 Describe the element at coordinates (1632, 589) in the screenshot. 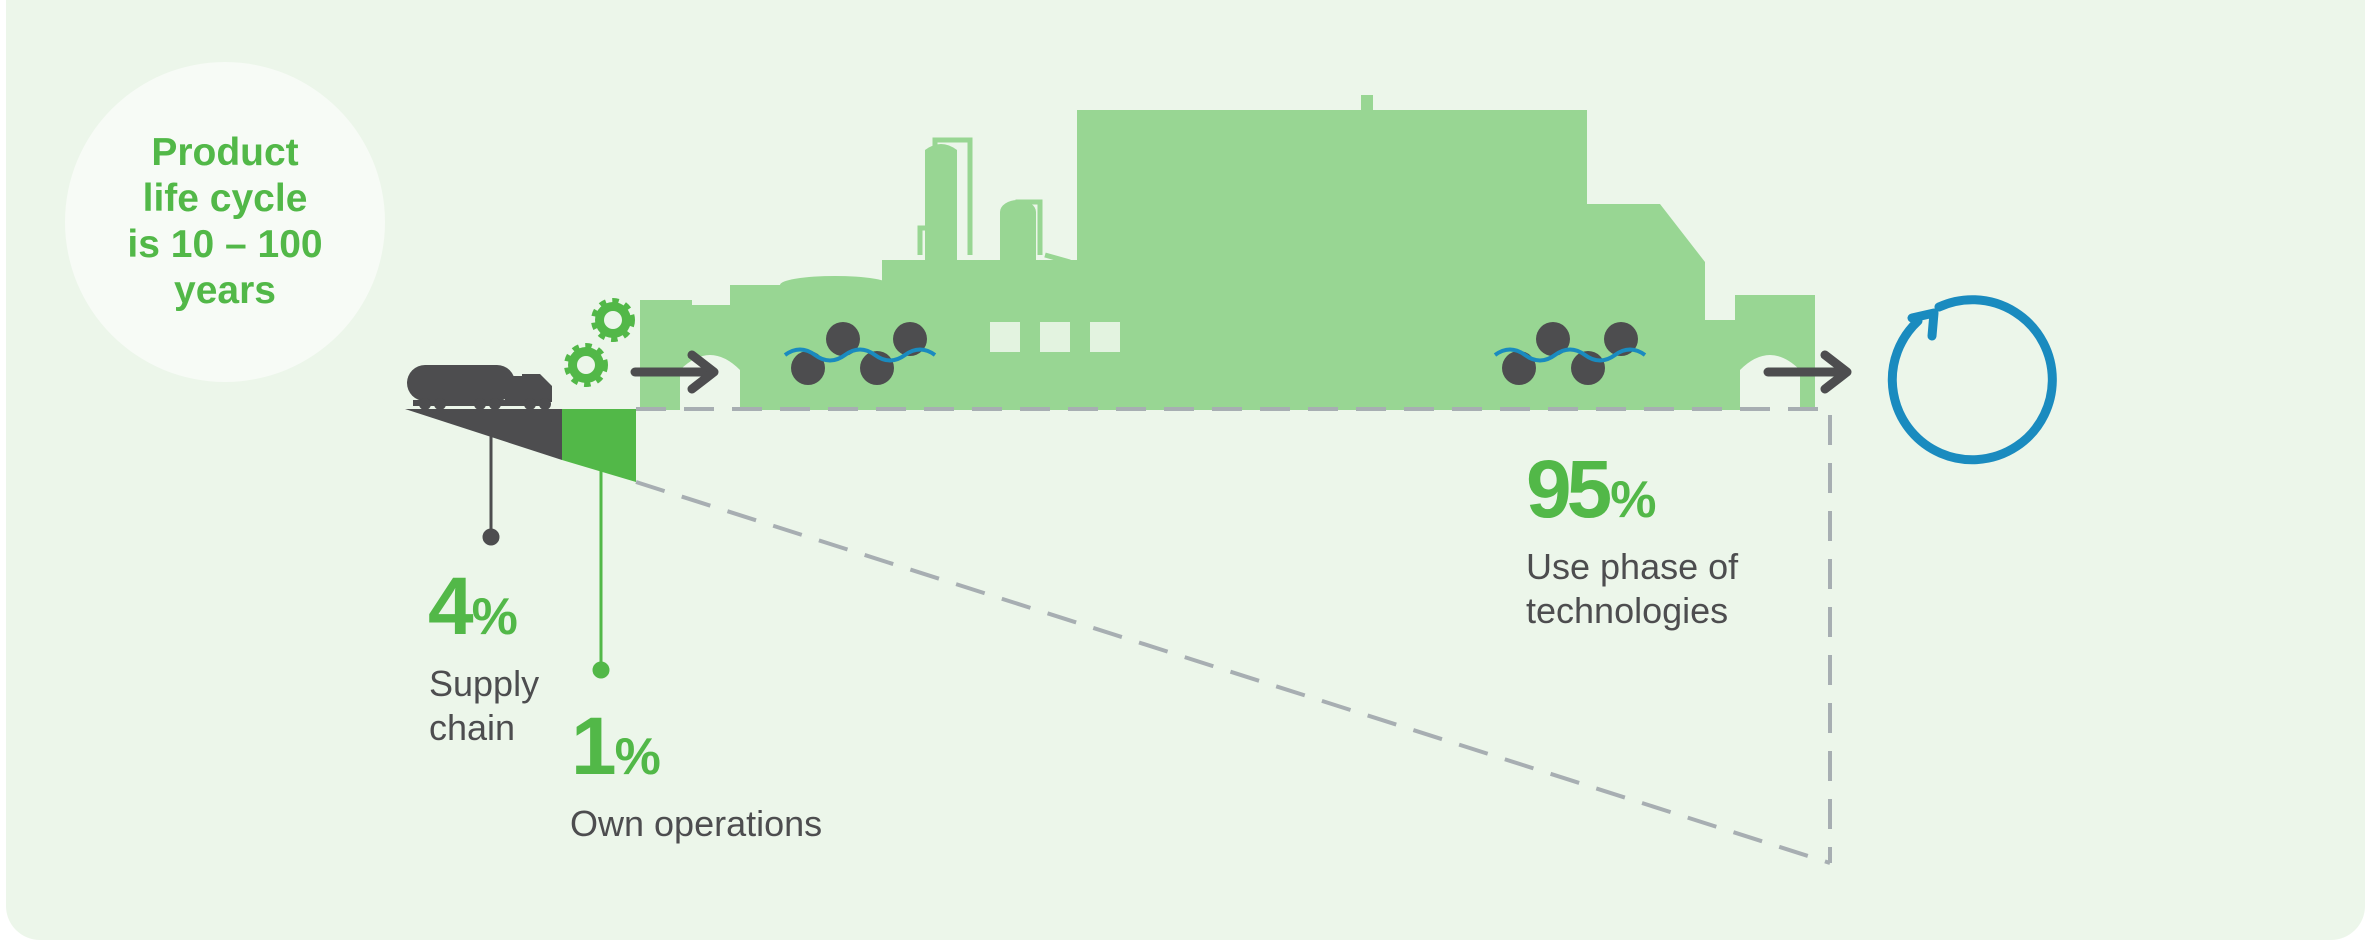

I see `use-phase-label: Use phase of technologies` at that location.